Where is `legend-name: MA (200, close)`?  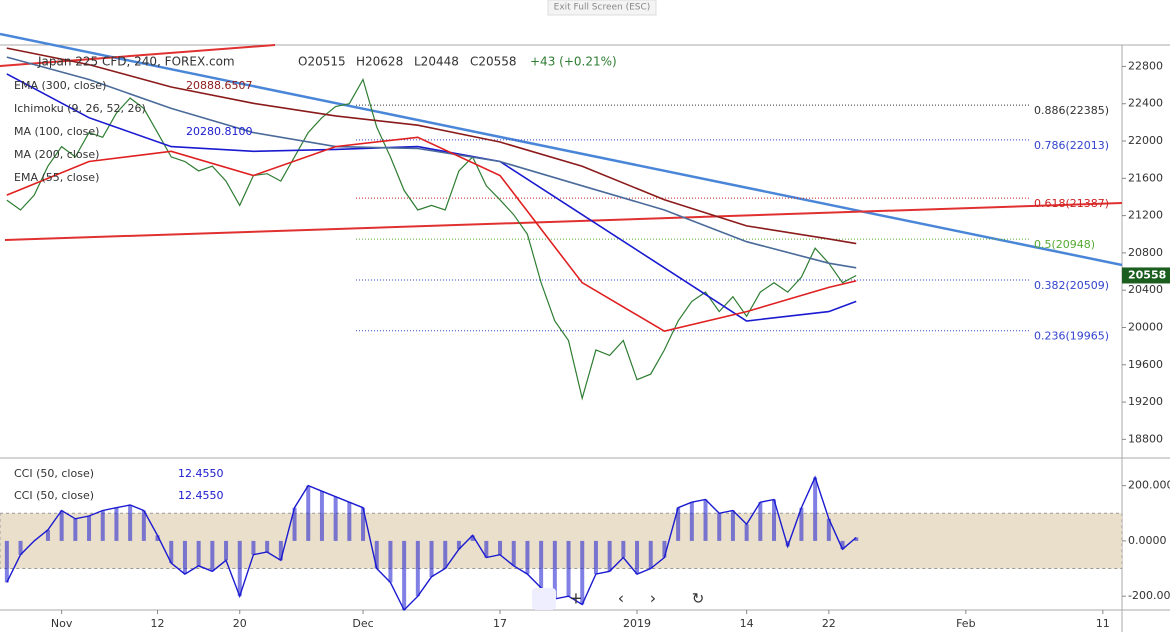 legend-name: MA (200, close) is located at coordinates (56, 154).